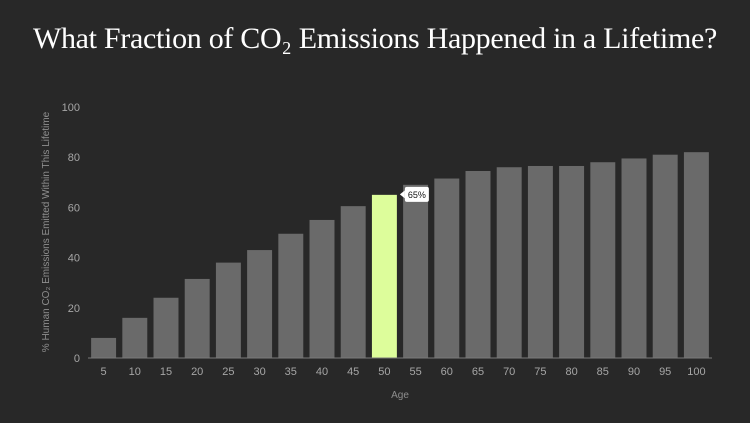 The height and width of the screenshot is (423, 750). I want to click on x-tick-label: 15, so click(166, 372).